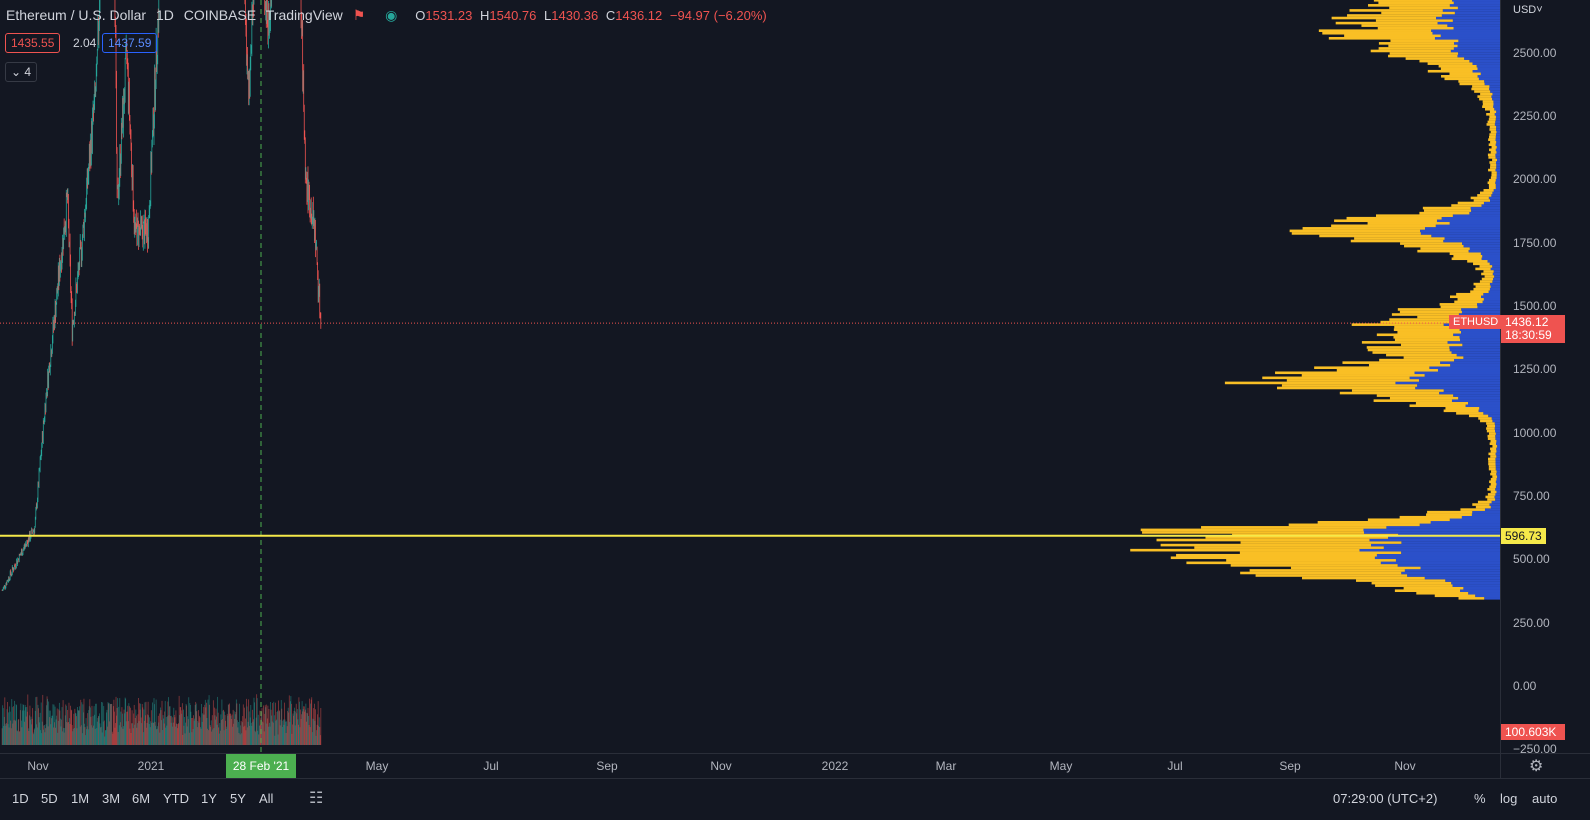 The height and width of the screenshot is (820, 1590). I want to click on bid-price: 1435.55, so click(33, 43).